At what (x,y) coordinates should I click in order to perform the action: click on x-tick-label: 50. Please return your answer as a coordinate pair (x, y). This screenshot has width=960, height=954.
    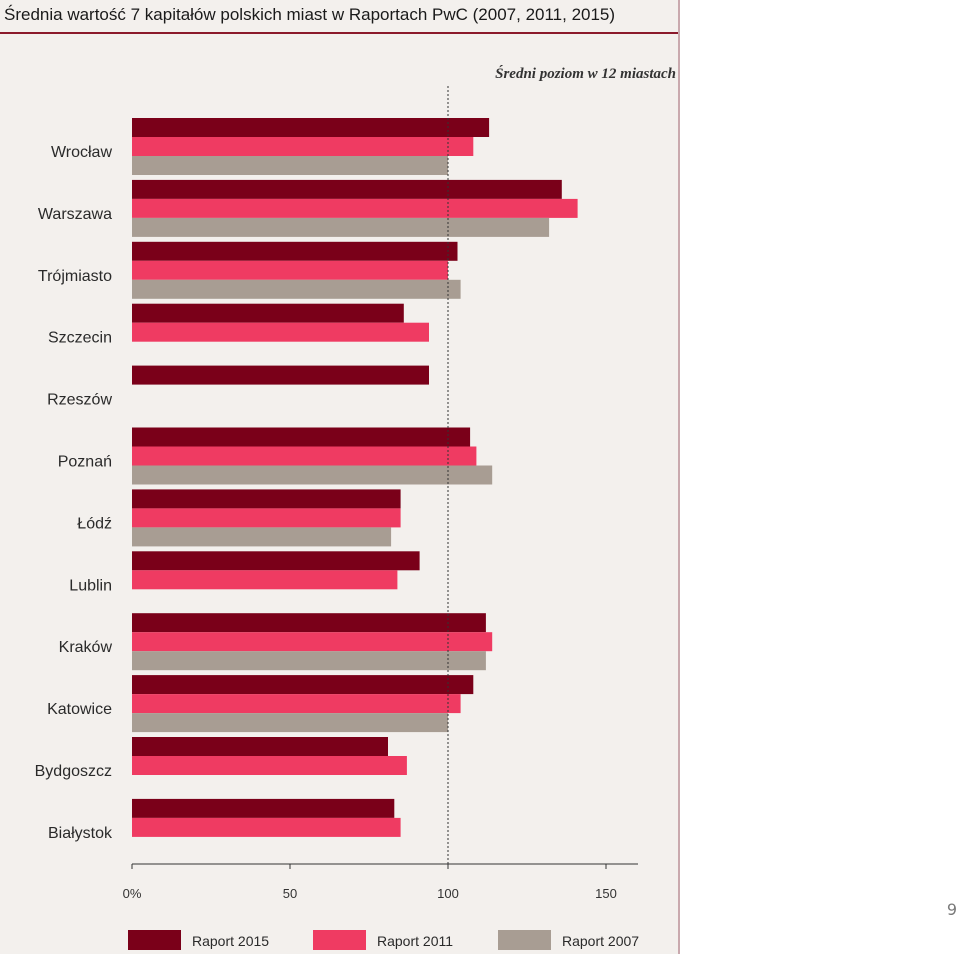
    Looking at the image, I should click on (290, 893).